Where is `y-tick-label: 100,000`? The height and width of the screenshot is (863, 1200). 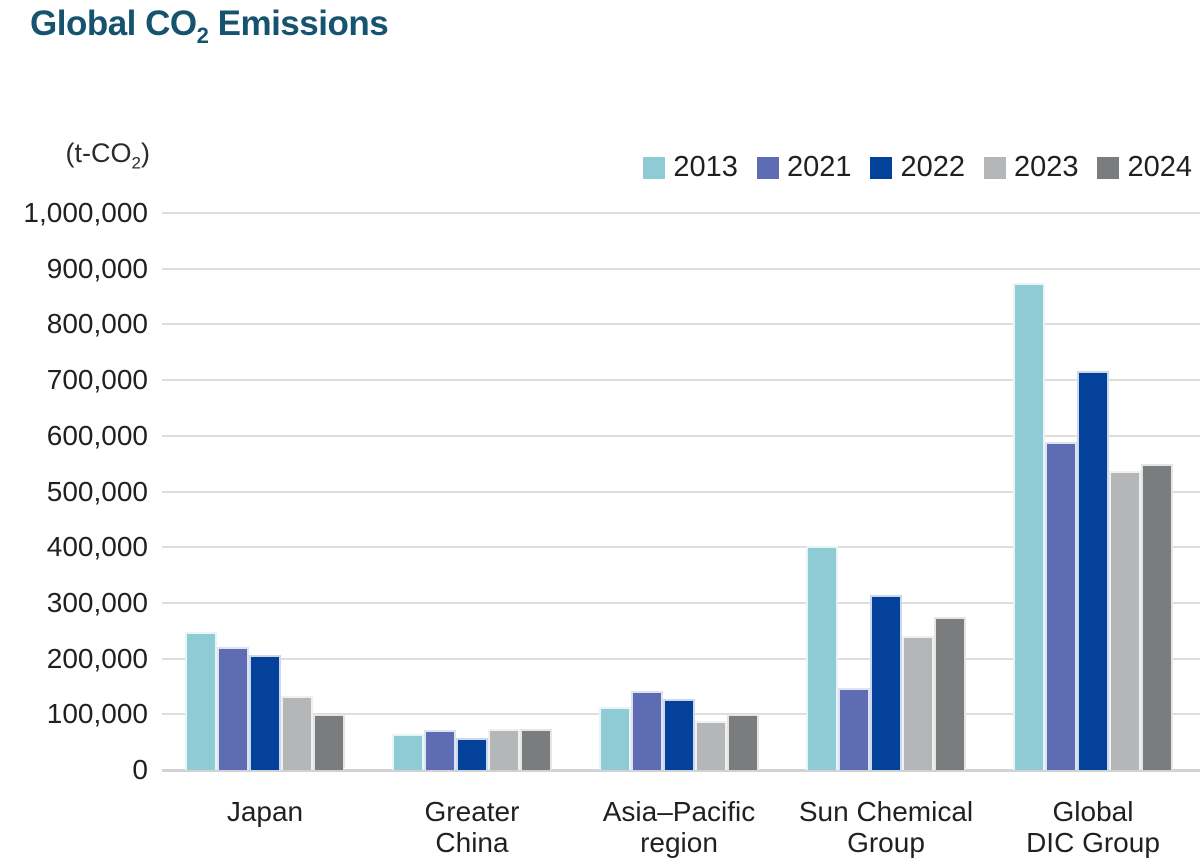
y-tick-label: 100,000 is located at coordinates (97, 714).